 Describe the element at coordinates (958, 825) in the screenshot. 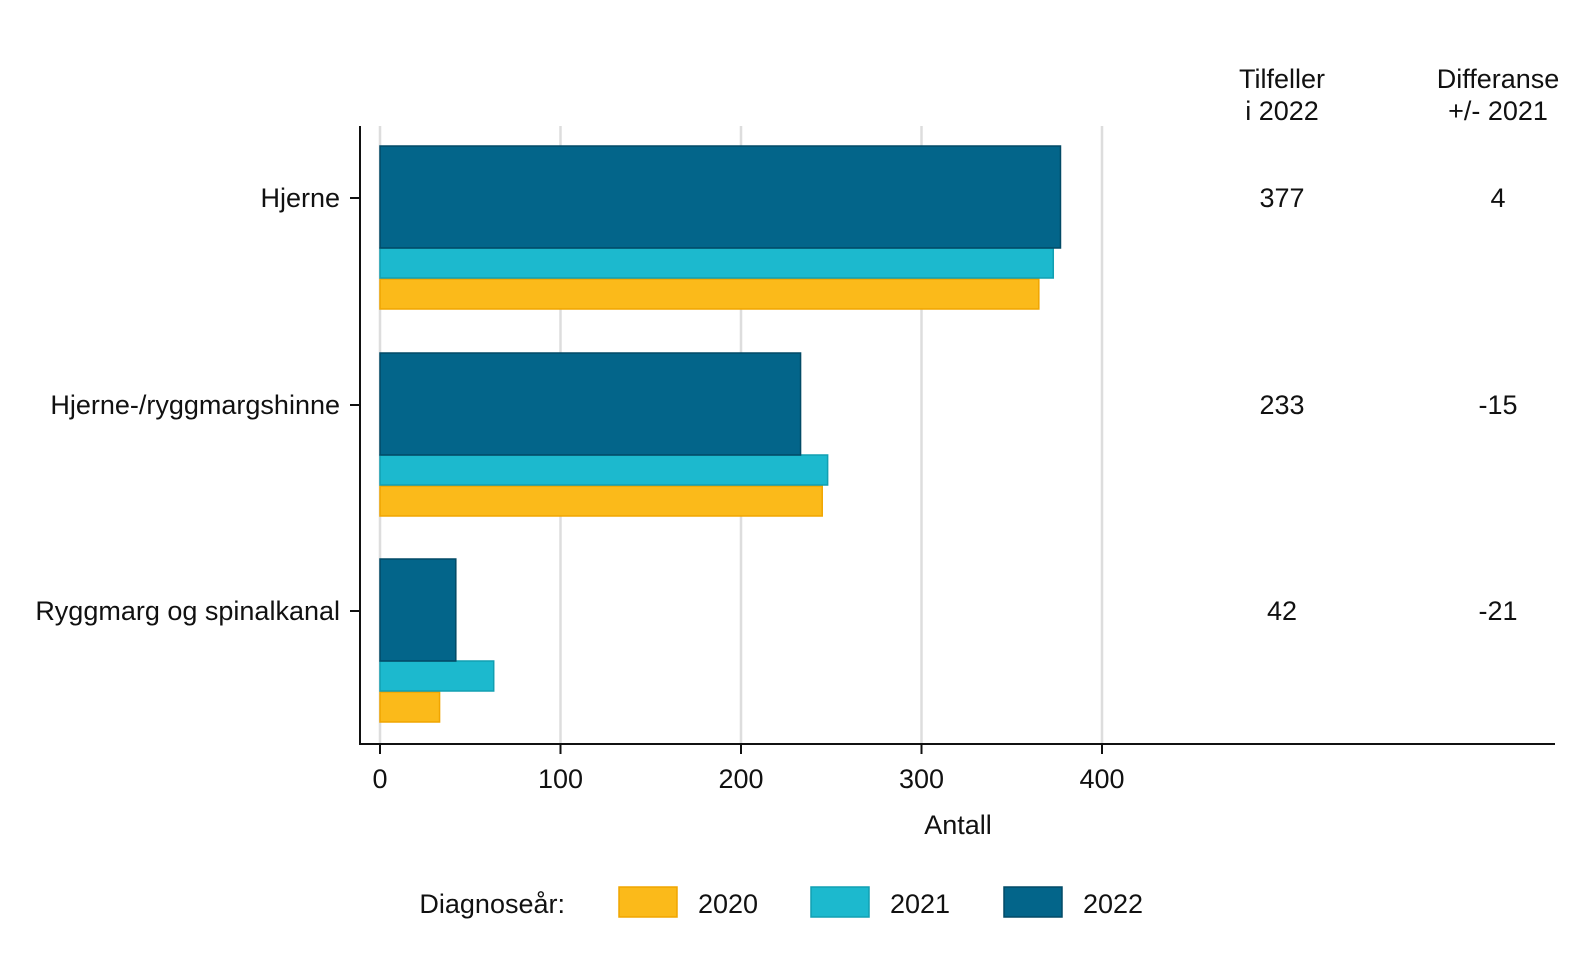

I see `x-axis-title: Antall` at that location.